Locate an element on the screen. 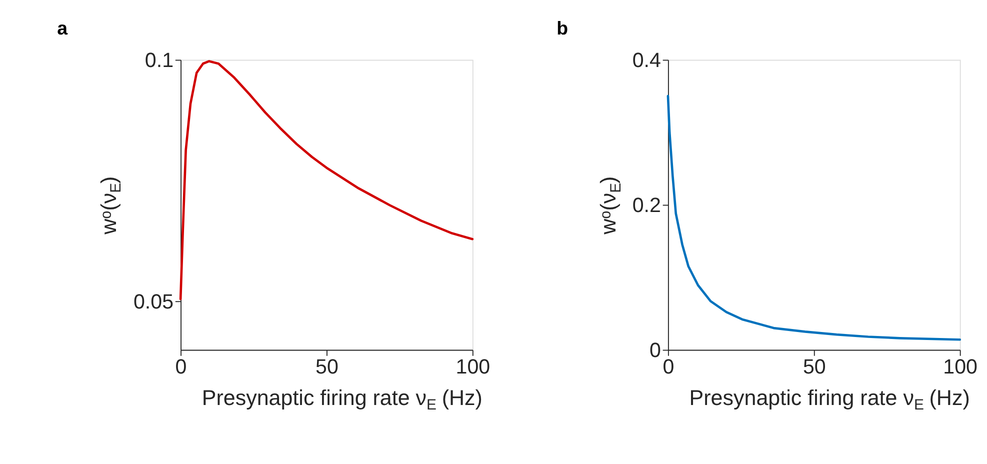  y-tick-label: 0.05 is located at coordinates (153, 302).